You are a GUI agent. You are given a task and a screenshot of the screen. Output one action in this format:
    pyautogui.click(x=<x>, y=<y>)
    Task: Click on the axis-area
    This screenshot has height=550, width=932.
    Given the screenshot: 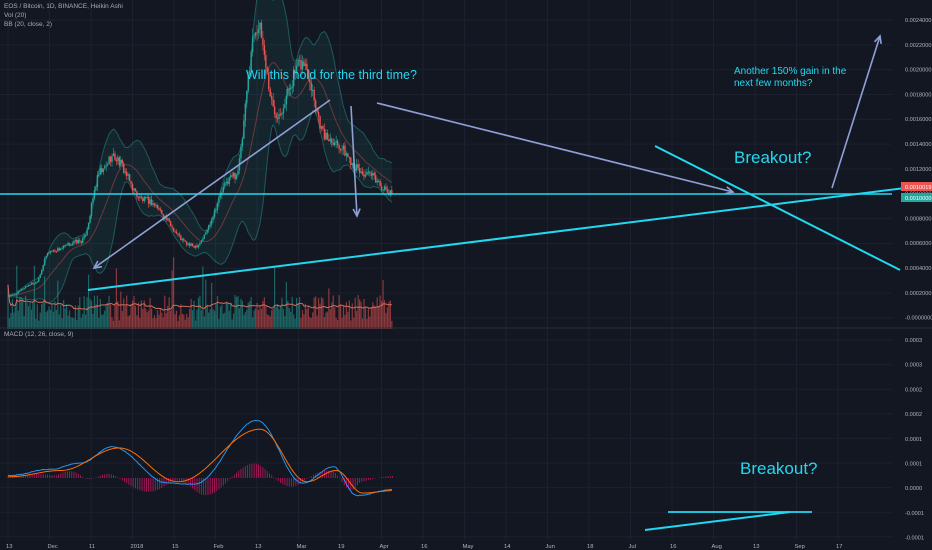 What is the action you would take?
    pyautogui.click(x=912, y=275)
    